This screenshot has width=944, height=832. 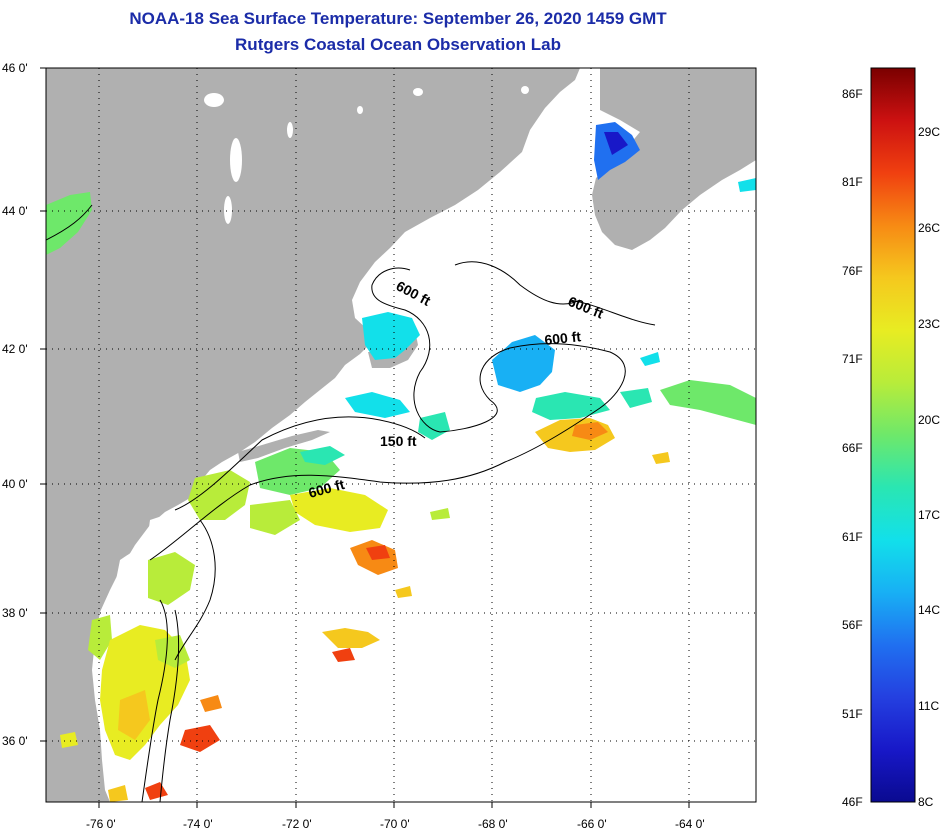 What do you see at coordinates (690, 824) in the screenshot?
I see `lon-label: -64 0'` at bounding box center [690, 824].